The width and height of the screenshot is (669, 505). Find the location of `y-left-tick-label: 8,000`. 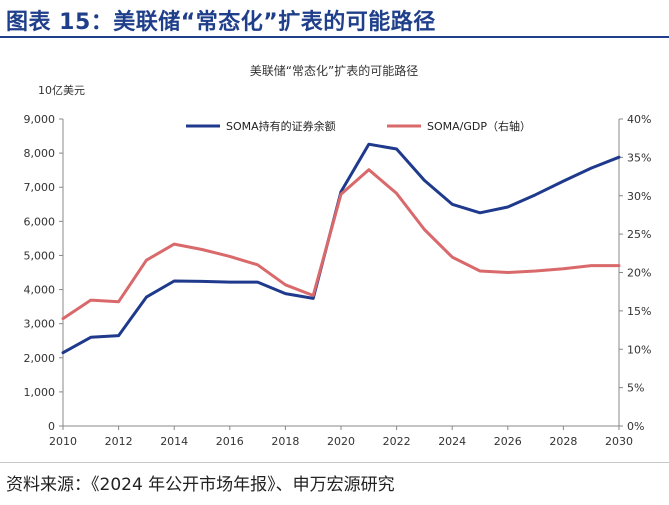

y-left-tick-label: 8,000 is located at coordinates (40, 153).